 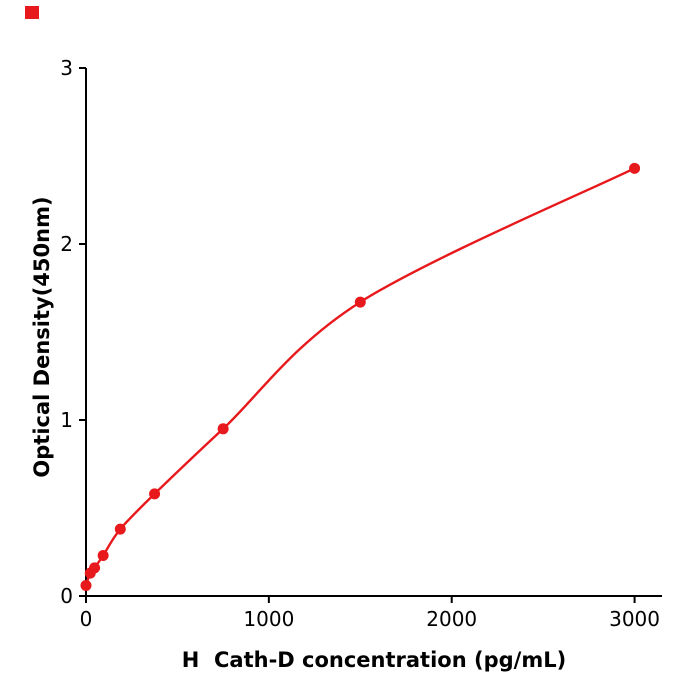 What do you see at coordinates (66, 596) in the screenshot?
I see `y-tick-label: 0` at bounding box center [66, 596].